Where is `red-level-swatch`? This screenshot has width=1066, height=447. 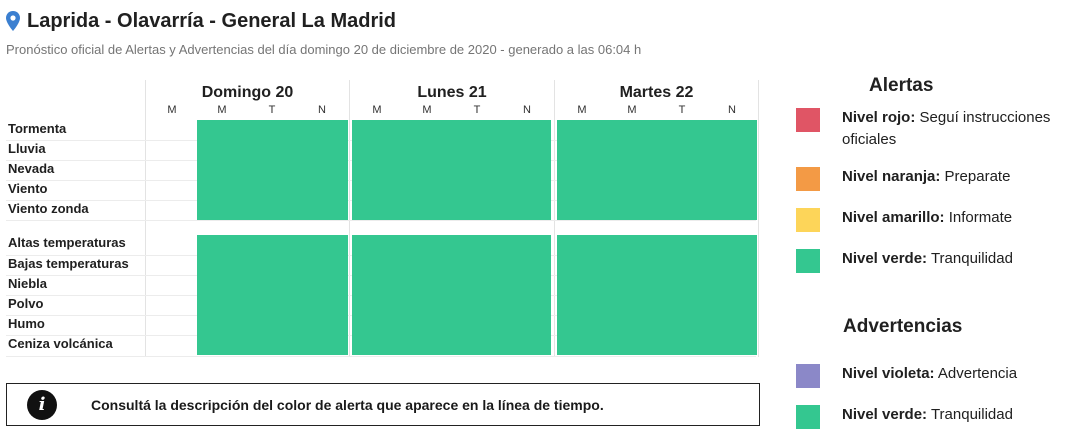
red-level-swatch is located at coordinates (808, 120).